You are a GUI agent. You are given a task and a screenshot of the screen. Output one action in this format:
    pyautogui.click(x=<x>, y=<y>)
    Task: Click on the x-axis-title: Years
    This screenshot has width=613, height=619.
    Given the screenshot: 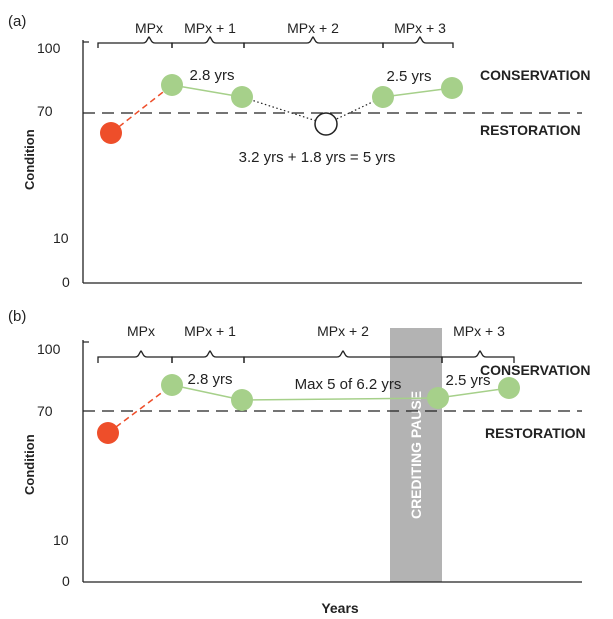 What is the action you would take?
    pyautogui.click(x=340, y=608)
    